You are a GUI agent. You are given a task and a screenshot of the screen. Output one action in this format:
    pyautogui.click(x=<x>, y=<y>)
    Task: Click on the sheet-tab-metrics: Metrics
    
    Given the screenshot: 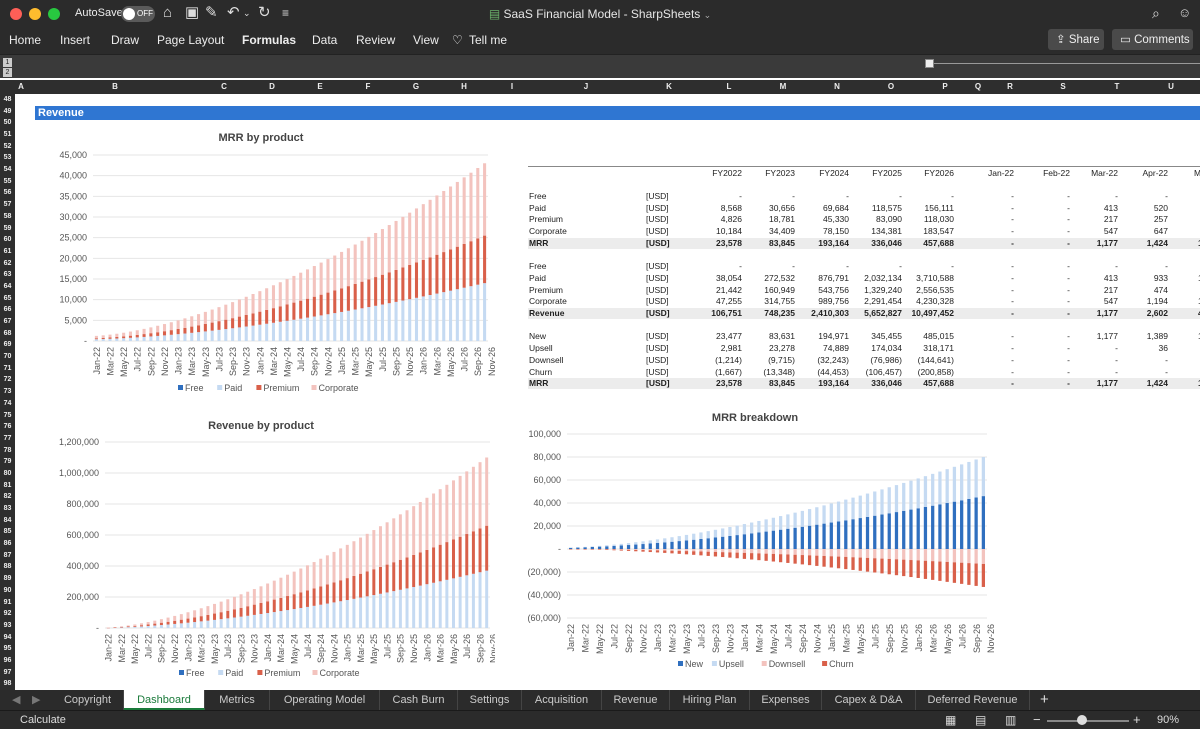 What is the action you would take?
    pyautogui.click(x=237, y=700)
    